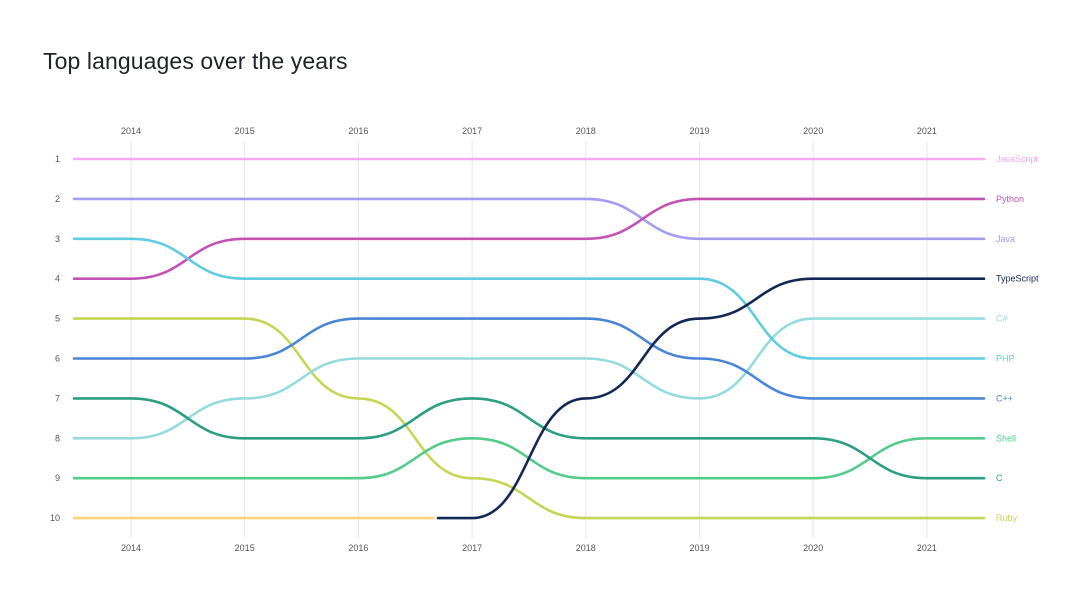  Describe the element at coordinates (1002, 319) in the screenshot. I see `legend-label-csharp: C#` at that location.